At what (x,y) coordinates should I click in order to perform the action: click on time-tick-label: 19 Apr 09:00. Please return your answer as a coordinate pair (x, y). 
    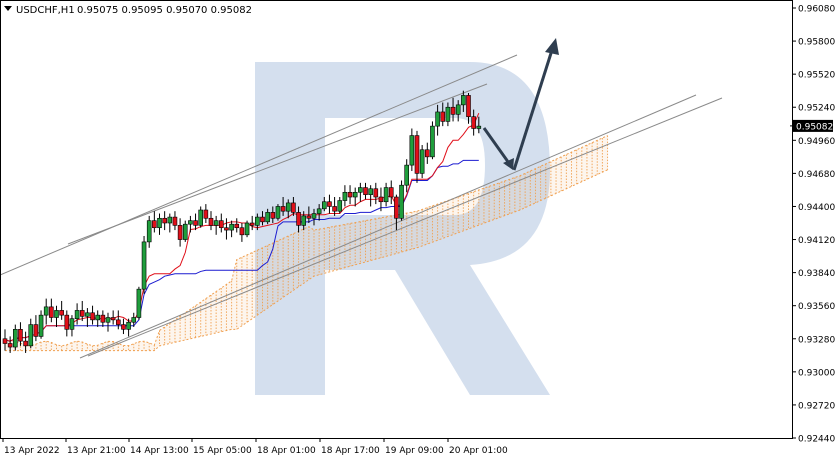
    Looking at the image, I should click on (414, 451).